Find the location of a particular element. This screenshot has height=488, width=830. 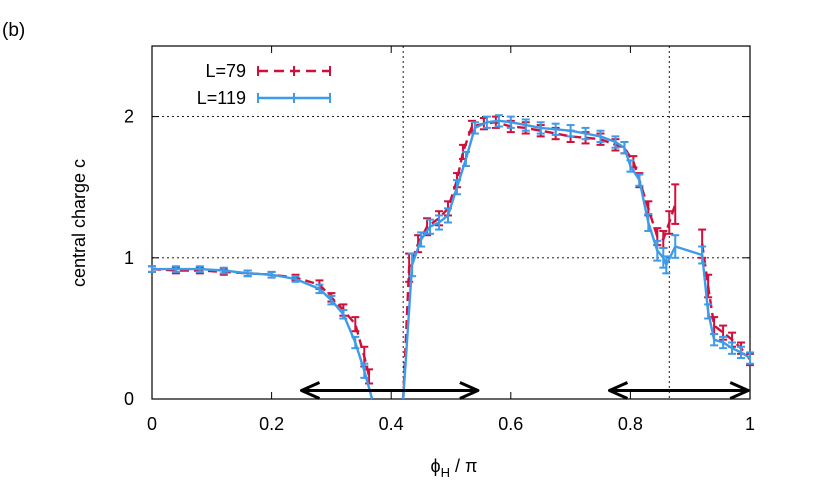

legend-key-l79 is located at coordinates (294, 71).